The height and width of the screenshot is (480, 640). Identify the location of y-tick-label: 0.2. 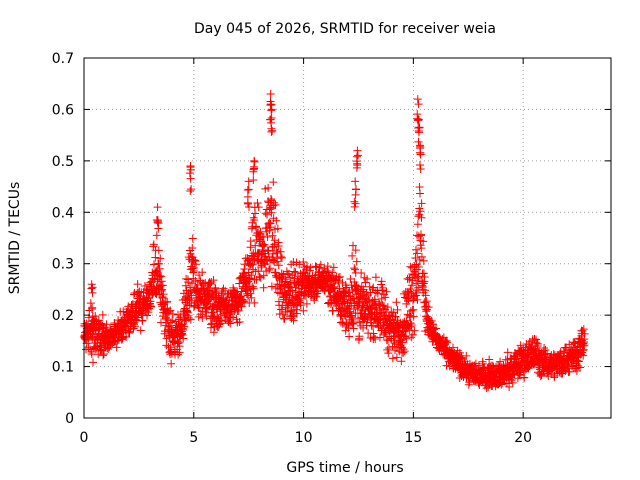
(63, 316).